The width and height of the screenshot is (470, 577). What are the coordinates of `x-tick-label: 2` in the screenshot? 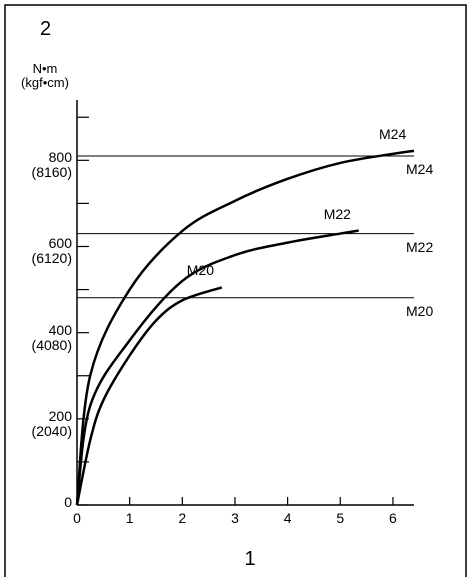 It's located at (182, 518).